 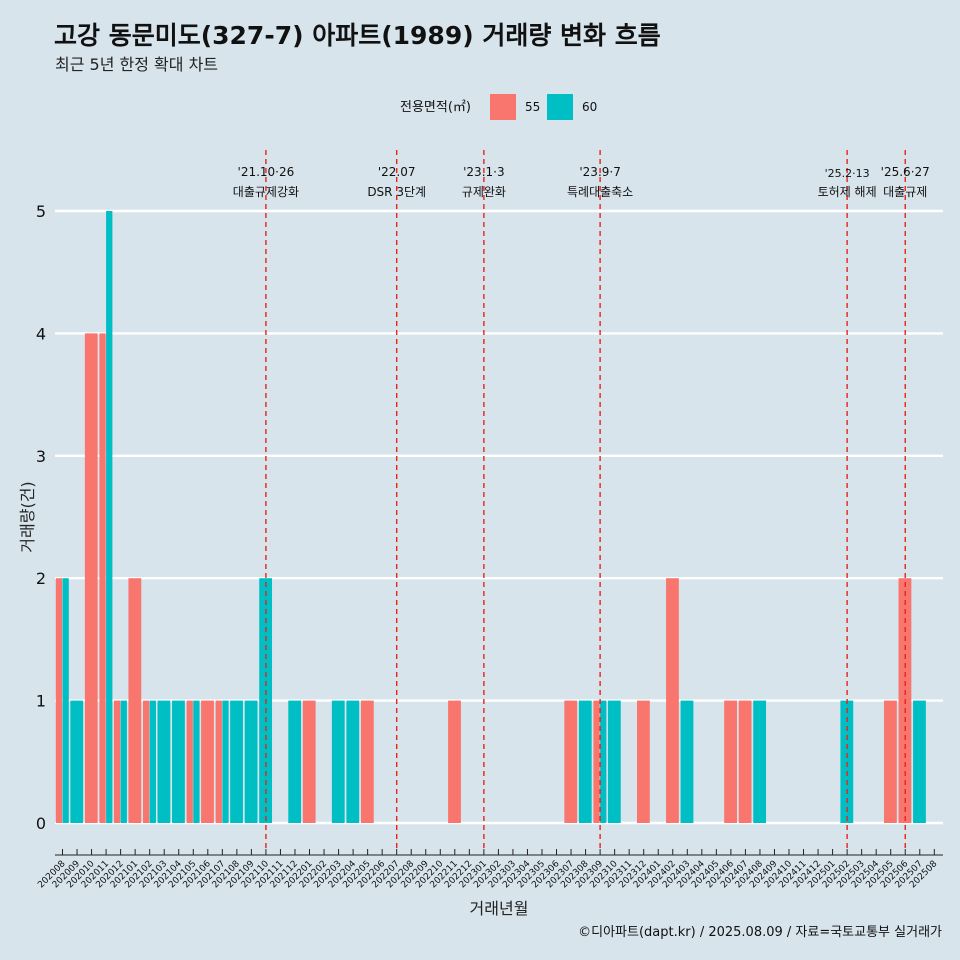 I want to click on y-axis-ticks: 0 1 2 3 4 5, so click(x=41, y=517).